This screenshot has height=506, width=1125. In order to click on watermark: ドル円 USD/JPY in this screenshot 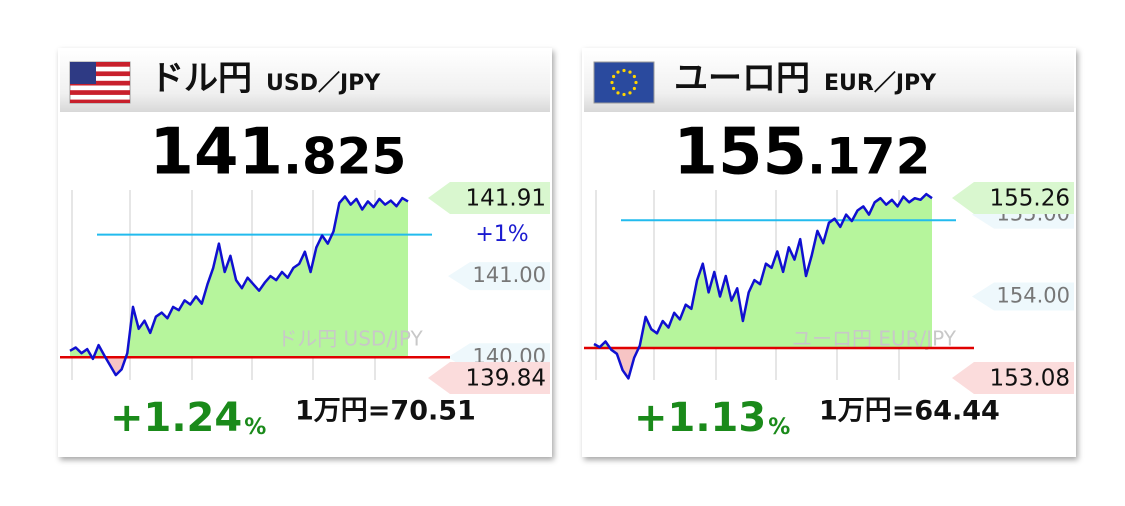, I will do `click(350, 339)`.